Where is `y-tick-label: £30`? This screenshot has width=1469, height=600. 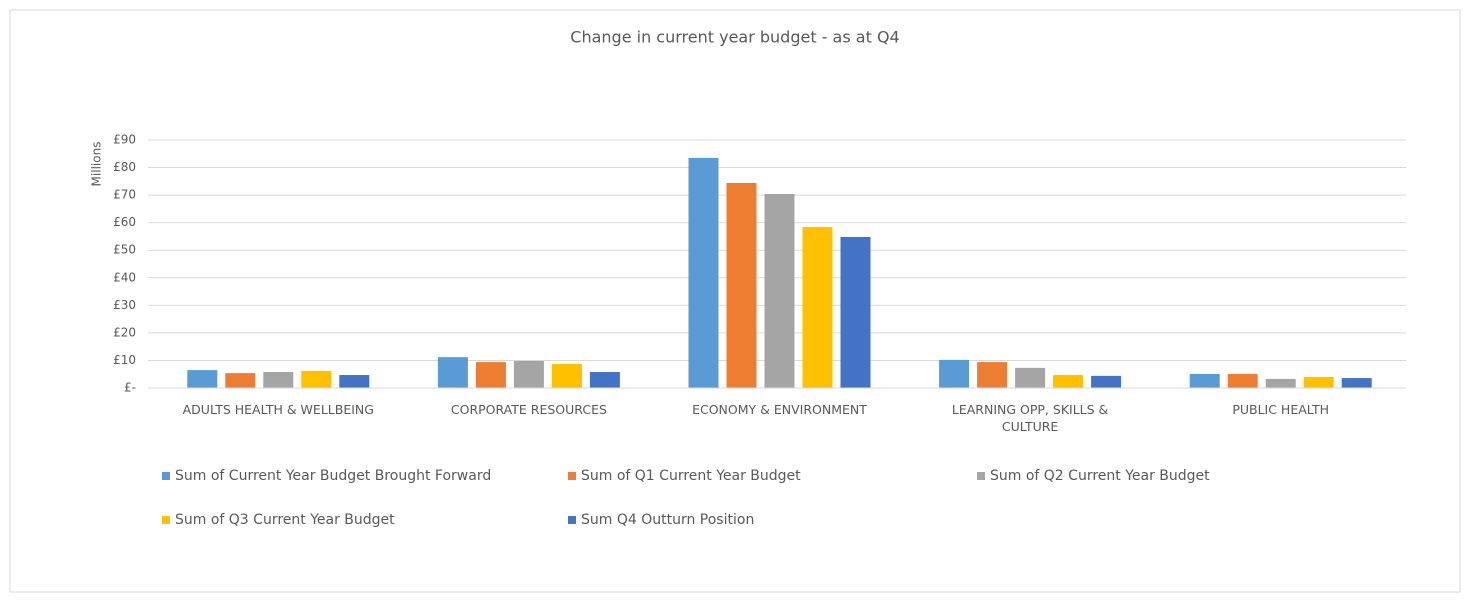
y-tick-label: £30 is located at coordinates (124, 305).